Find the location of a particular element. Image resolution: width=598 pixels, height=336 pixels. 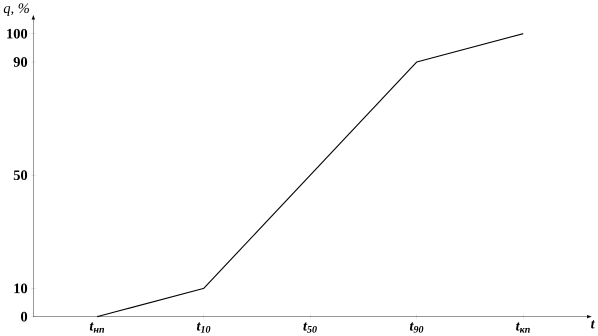

y-tick-label: 10 is located at coordinates (21, 288).